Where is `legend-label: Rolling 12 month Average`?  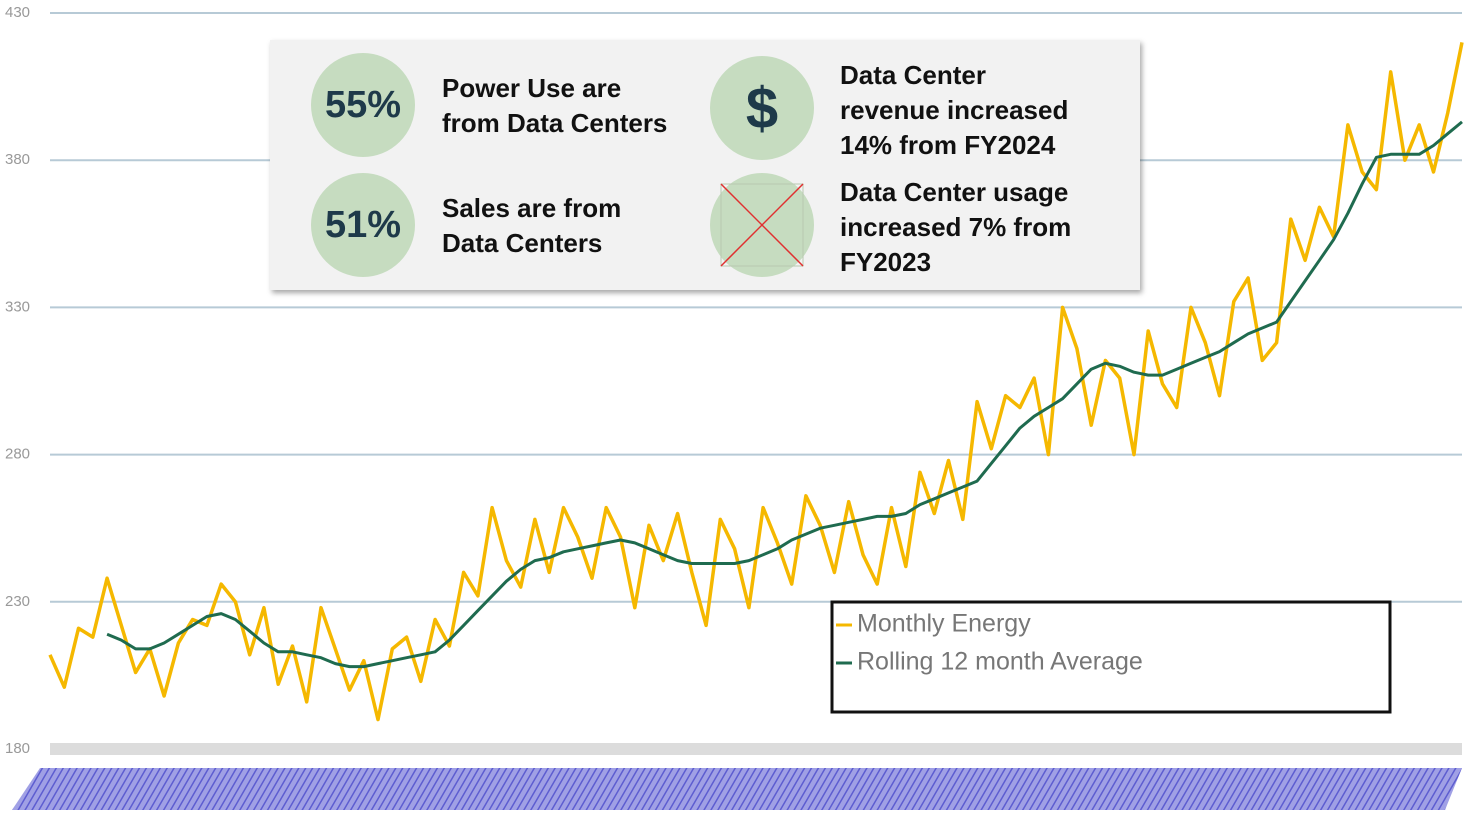 legend-label: Rolling 12 month Average is located at coordinates (1000, 662).